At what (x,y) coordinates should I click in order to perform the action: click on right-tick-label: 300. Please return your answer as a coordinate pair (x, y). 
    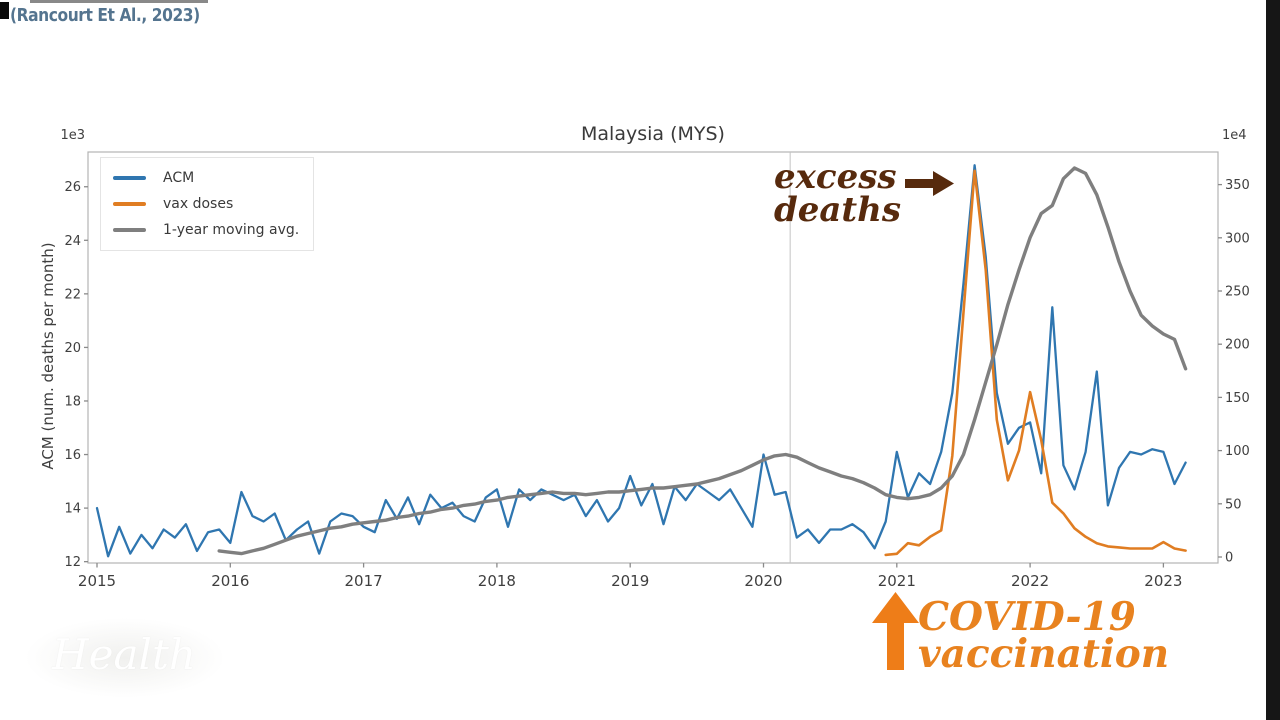
    Looking at the image, I should click on (1237, 238).